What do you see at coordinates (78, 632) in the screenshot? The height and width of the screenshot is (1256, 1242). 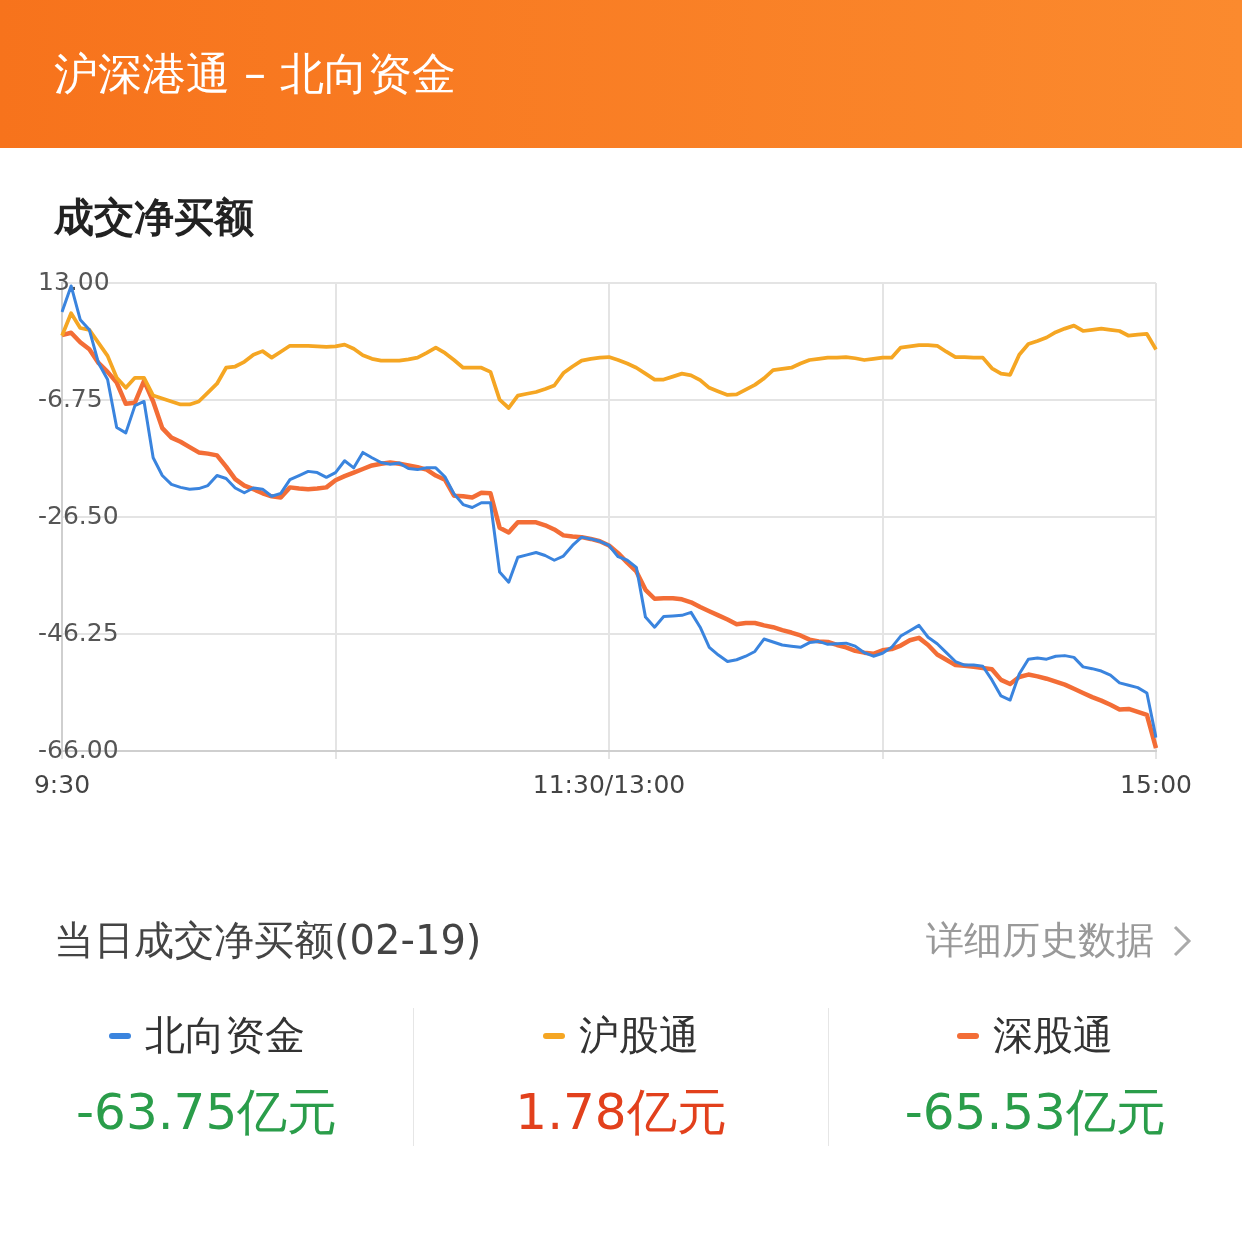 I see `y-tick-label: -46.25` at bounding box center [78, 632].